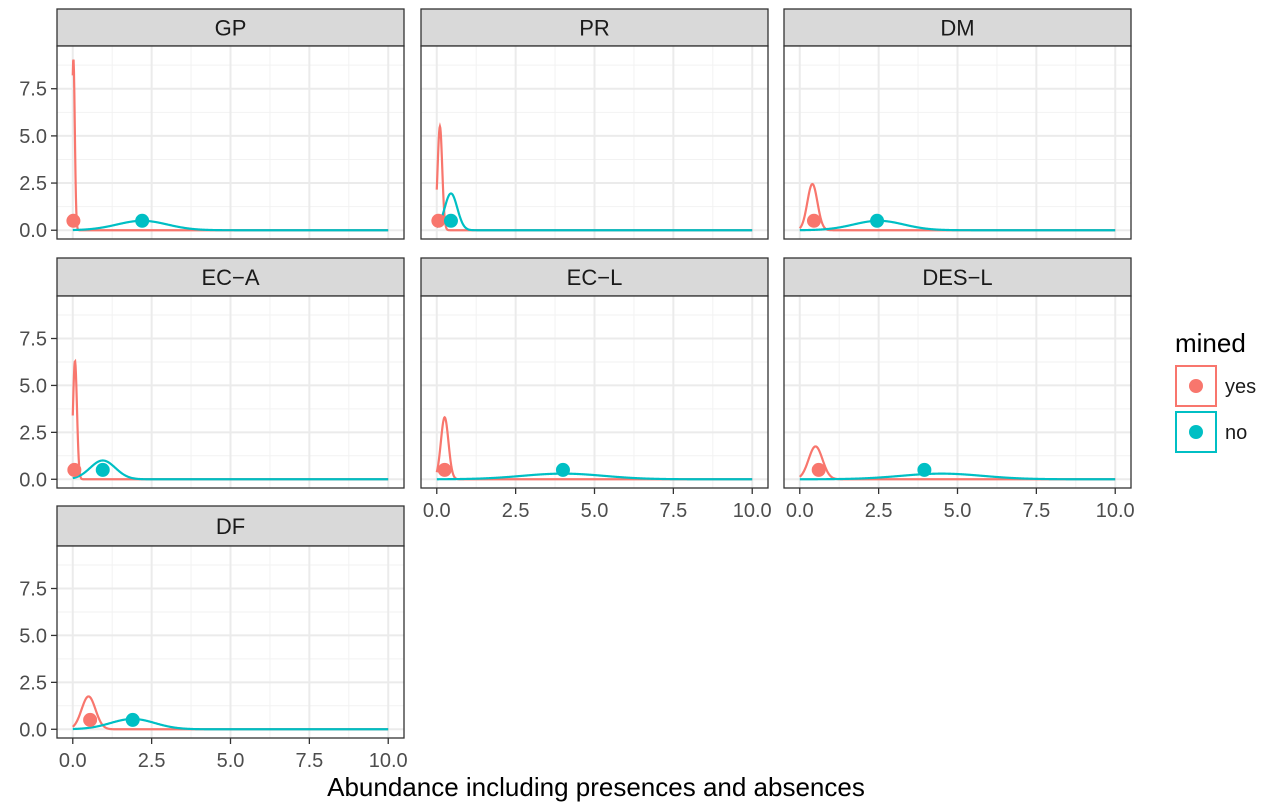 The width and height of the screenshot is (1268, 805). What do you see at coordinates (1240, 387) in the screenshot?
I see `legend-label: yes` at bounding box center [1240, 387].